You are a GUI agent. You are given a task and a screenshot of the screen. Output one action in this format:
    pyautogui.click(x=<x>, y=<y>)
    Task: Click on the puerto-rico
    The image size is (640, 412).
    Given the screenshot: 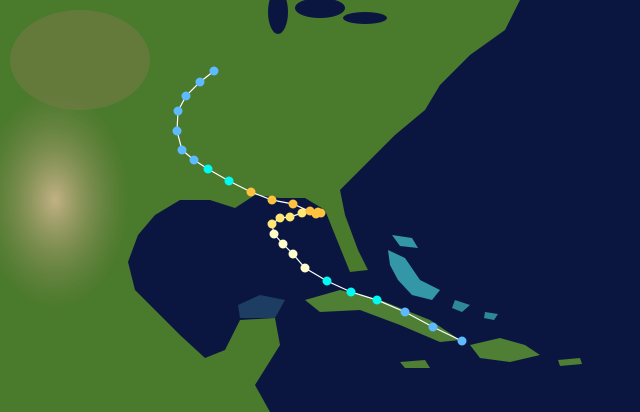 What is the action you would take?
    pyautogui.click(x=570, y=362)
    